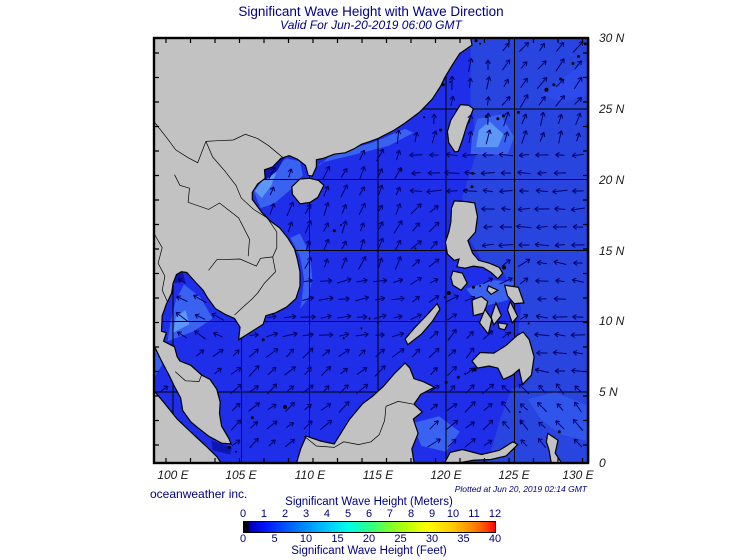 This screenshot has height=560, width=755. Describe the element at coordinates (474, 240) in the screenshot. I see `land-luzon` at that location.